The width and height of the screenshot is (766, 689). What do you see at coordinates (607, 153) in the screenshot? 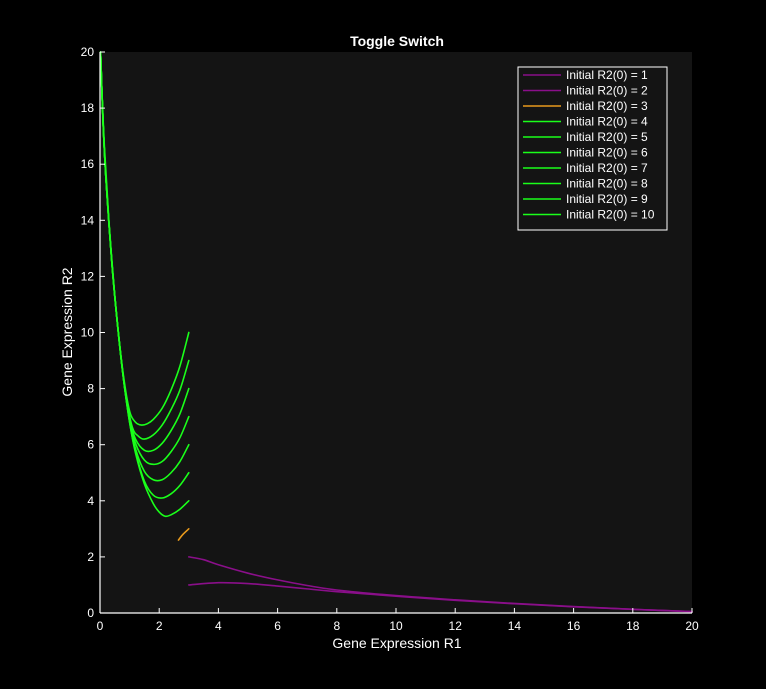
I see `legend-label-6: Initial R2(0) = 6` at bounding box center [607, 153].